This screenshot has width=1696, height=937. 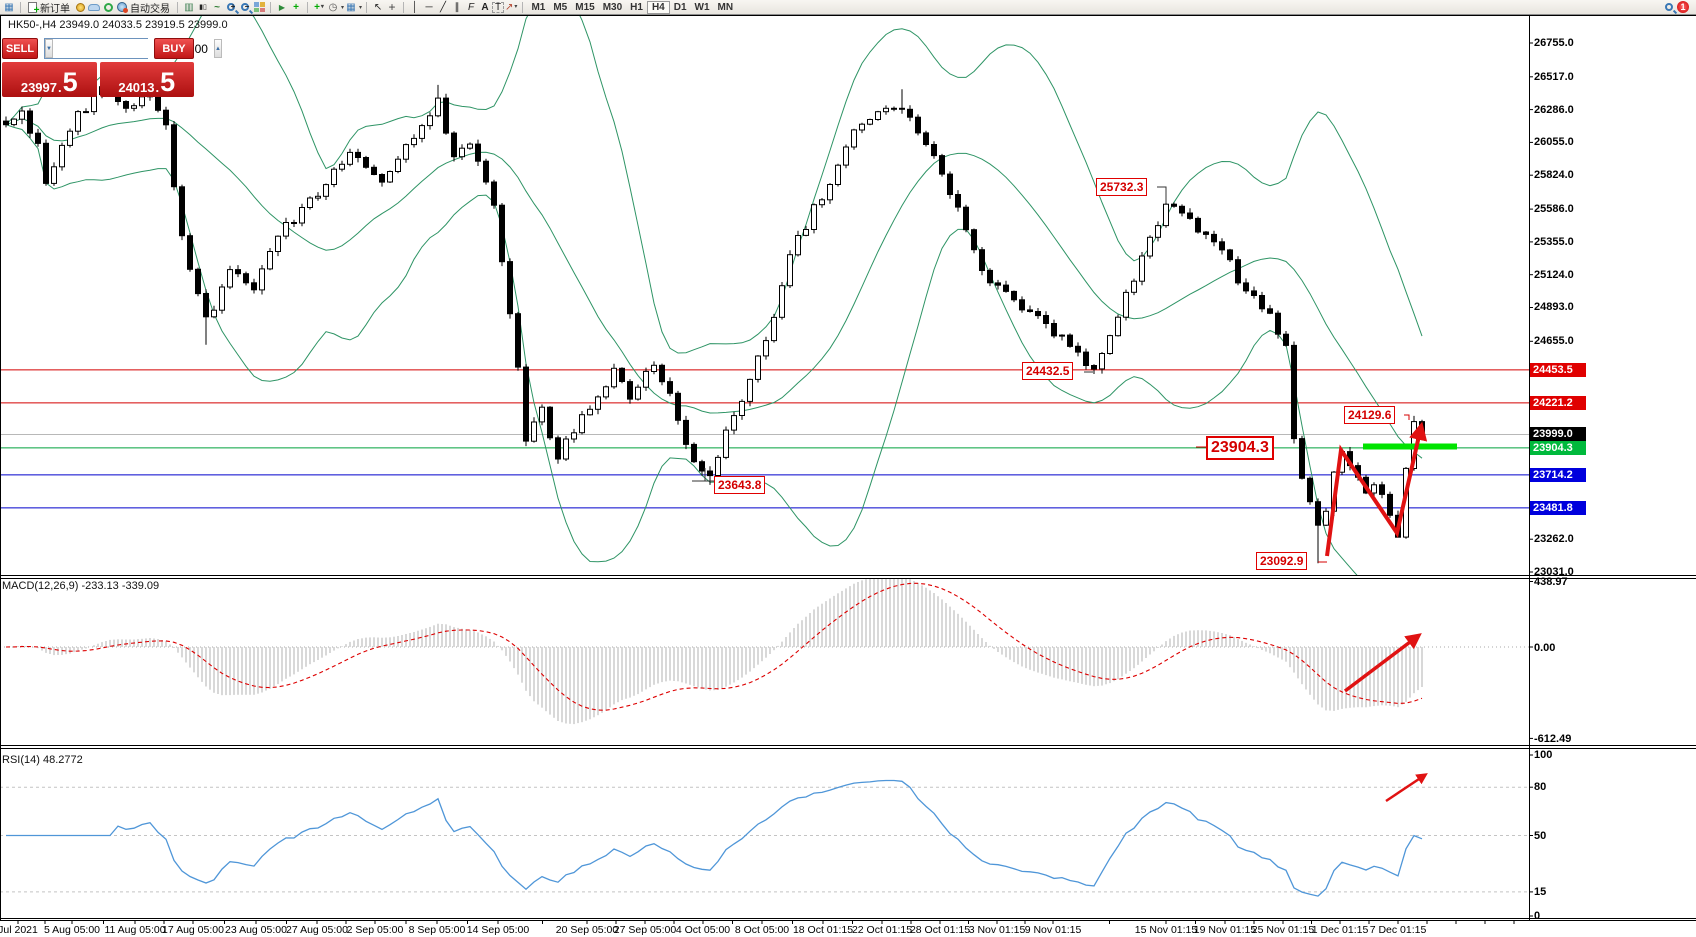 I want to click on annotation-price-label: 24129.6, so click(x=1370, y=415).